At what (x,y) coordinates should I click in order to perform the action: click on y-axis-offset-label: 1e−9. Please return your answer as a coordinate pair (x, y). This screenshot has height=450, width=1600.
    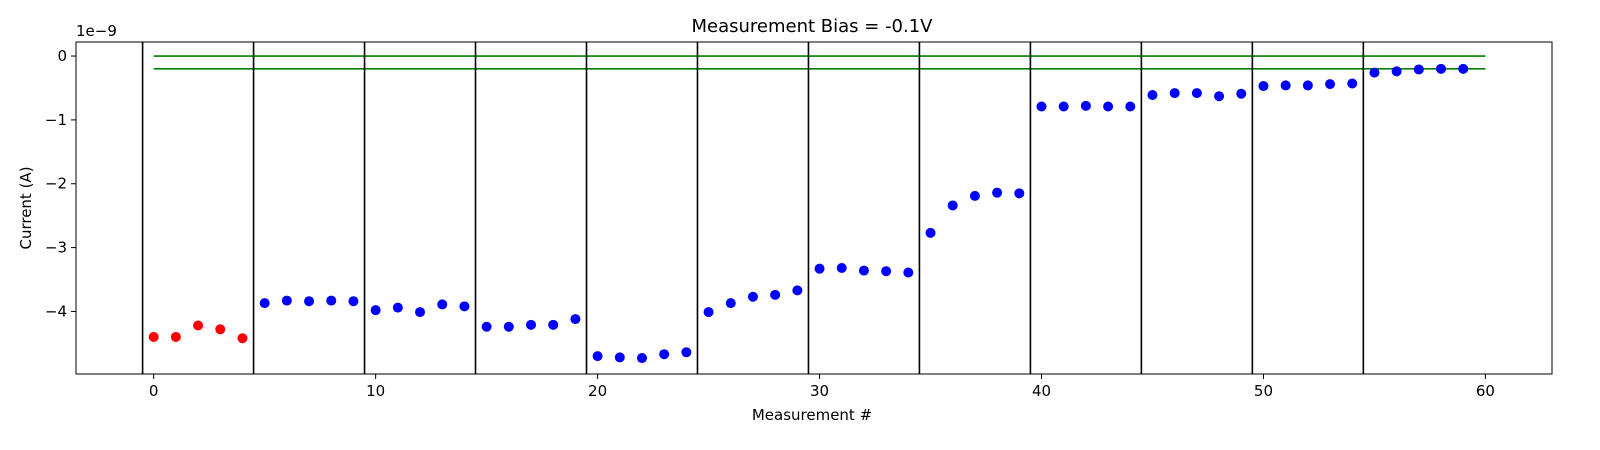
    Looking at the image, I should click on (96, 31).